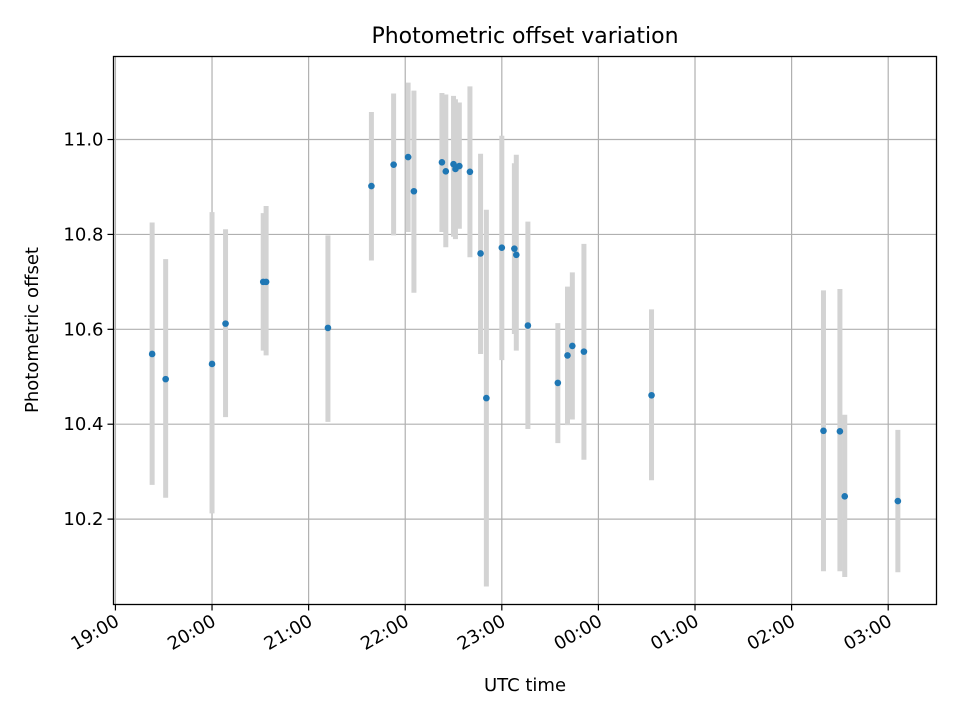  Describe the element at coordinates (525, 685) in the screenshot. I see `x-axis-label: UTC time` at that location.